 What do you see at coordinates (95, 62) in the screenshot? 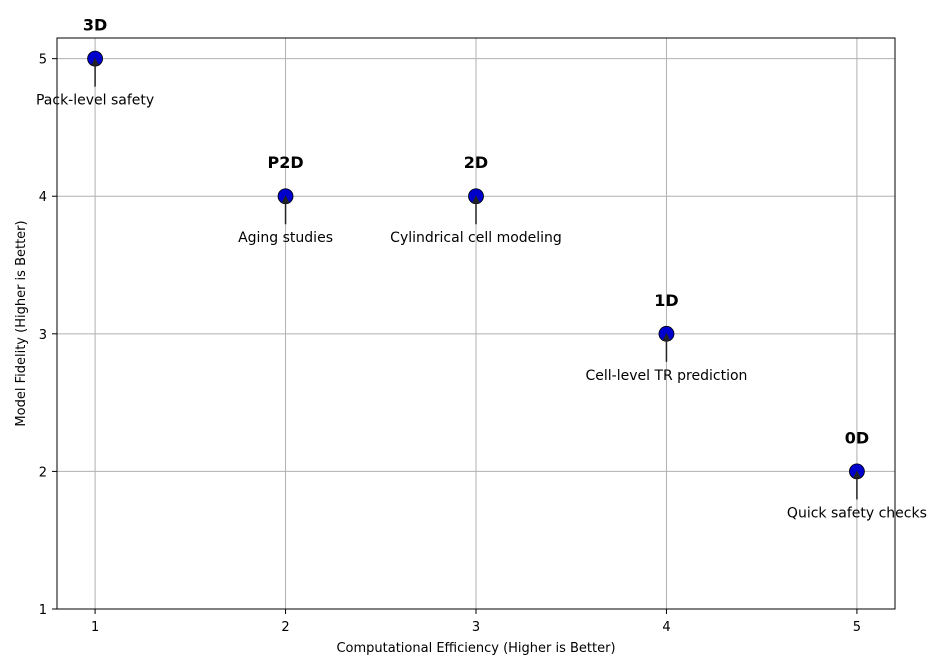
I see `data-point-group: 3D Pack-level safety` at bounding box center [95, 62].